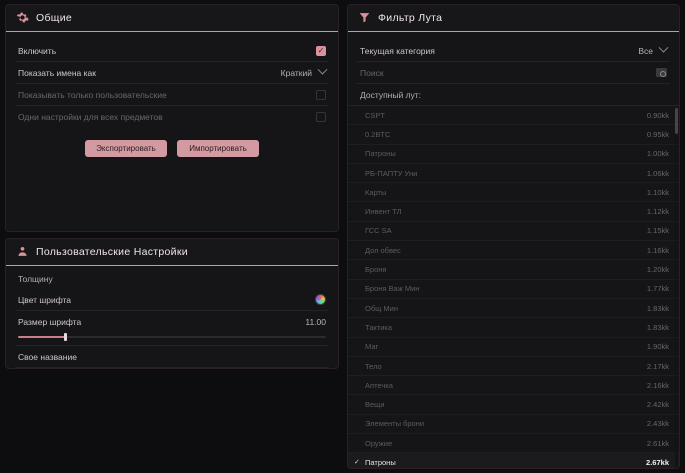  What do you see at coordinates (47, 356) in the screenshot?
I see `custom-name-label: Свое название` at bounding box center [47, 356].